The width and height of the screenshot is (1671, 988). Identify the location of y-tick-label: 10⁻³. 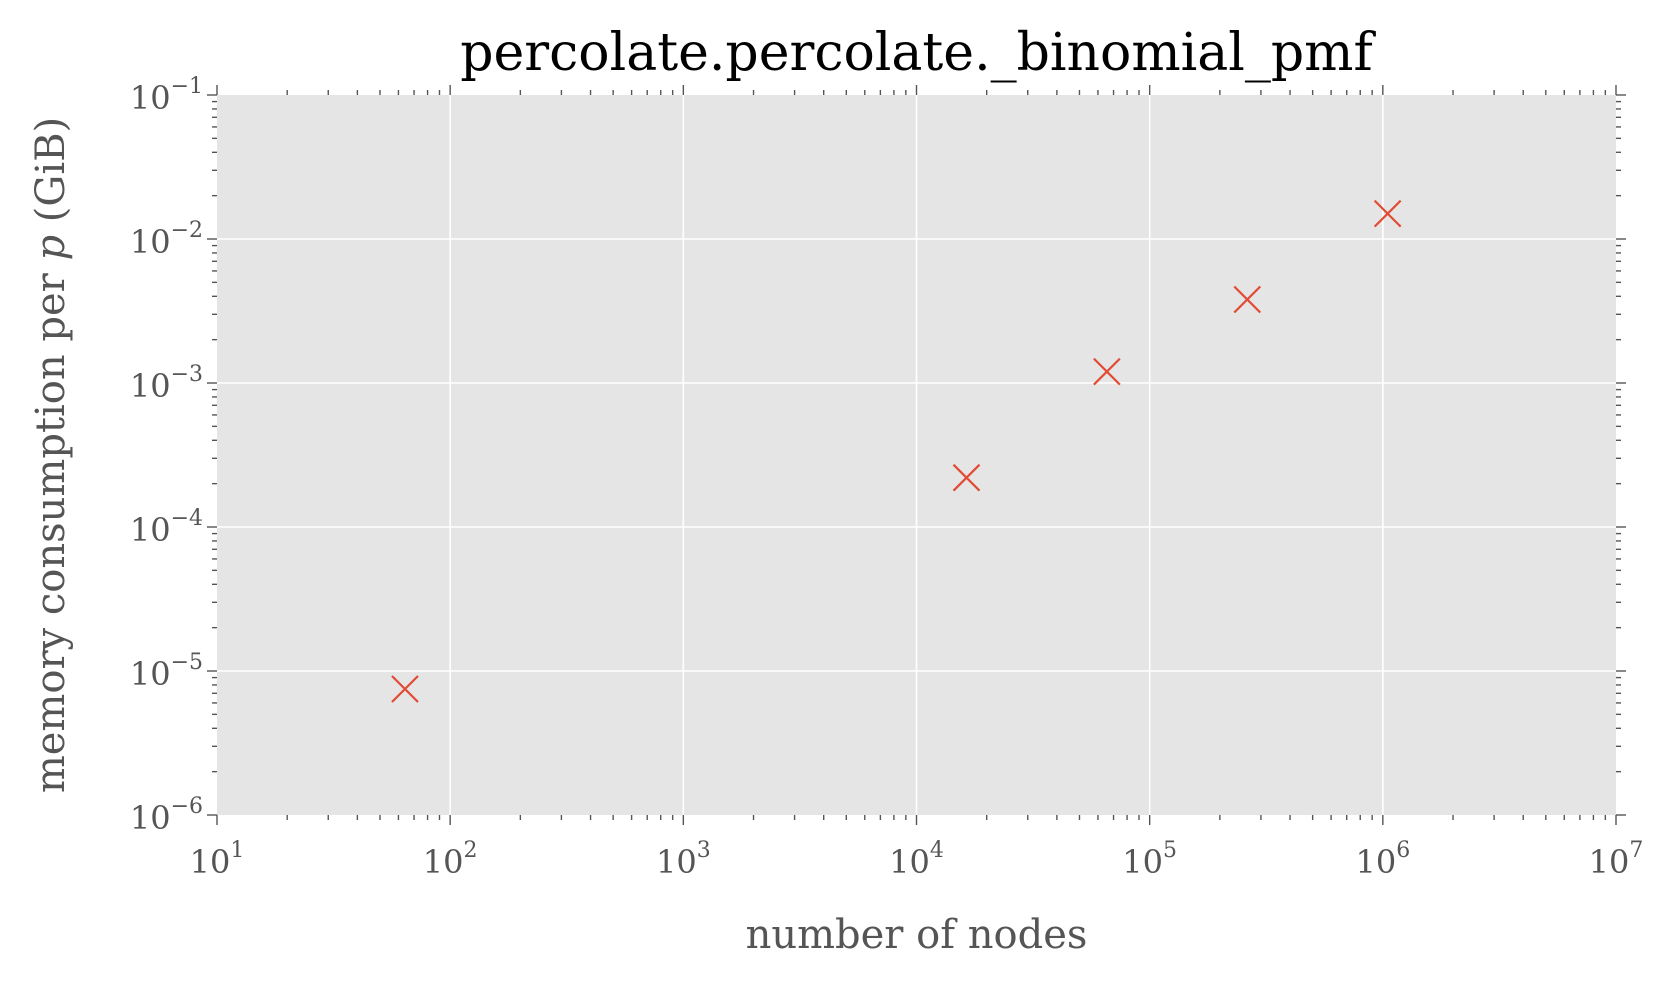
(166, 383).